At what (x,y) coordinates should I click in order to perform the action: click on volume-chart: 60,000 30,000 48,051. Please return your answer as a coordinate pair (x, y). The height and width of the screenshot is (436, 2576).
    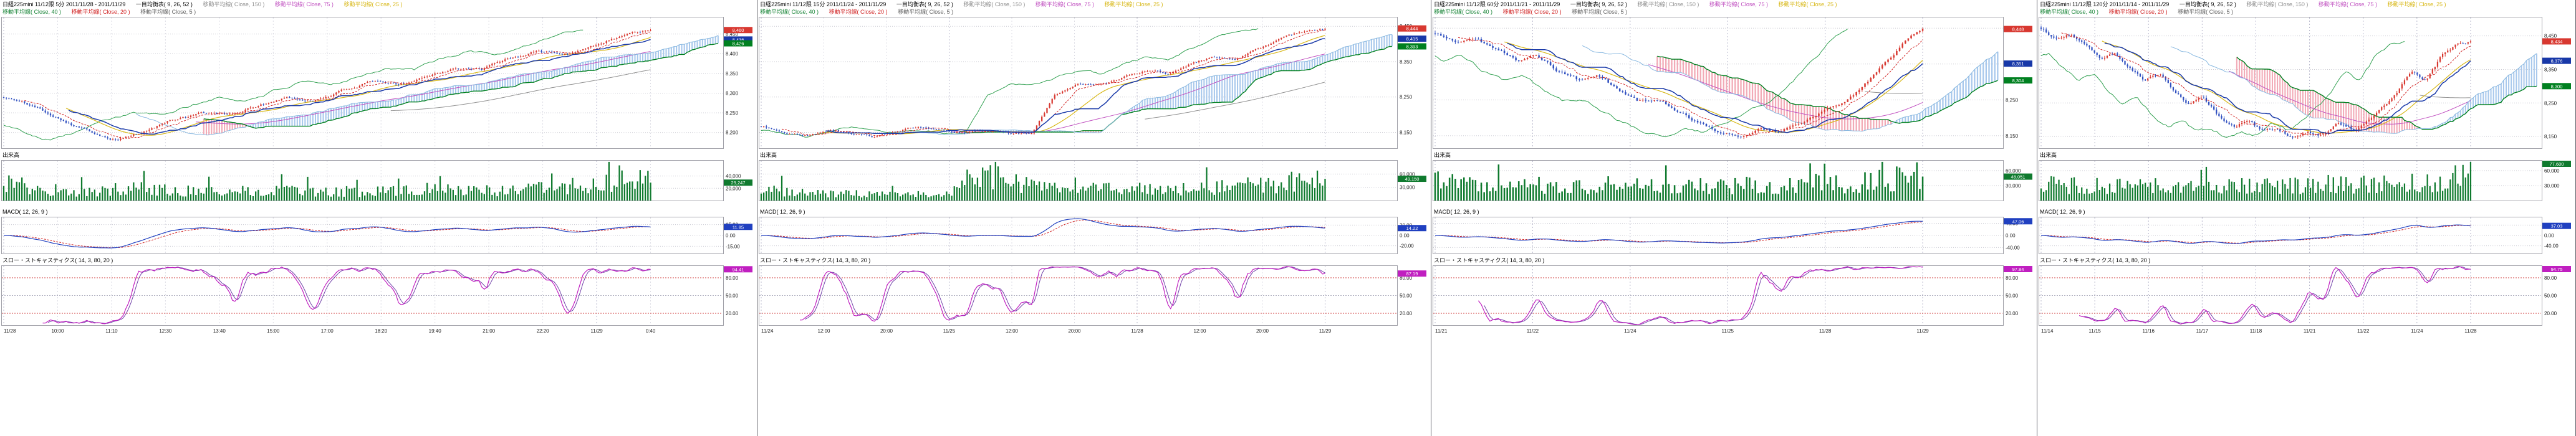
    Looking at the image, I should click on (1734, 180).